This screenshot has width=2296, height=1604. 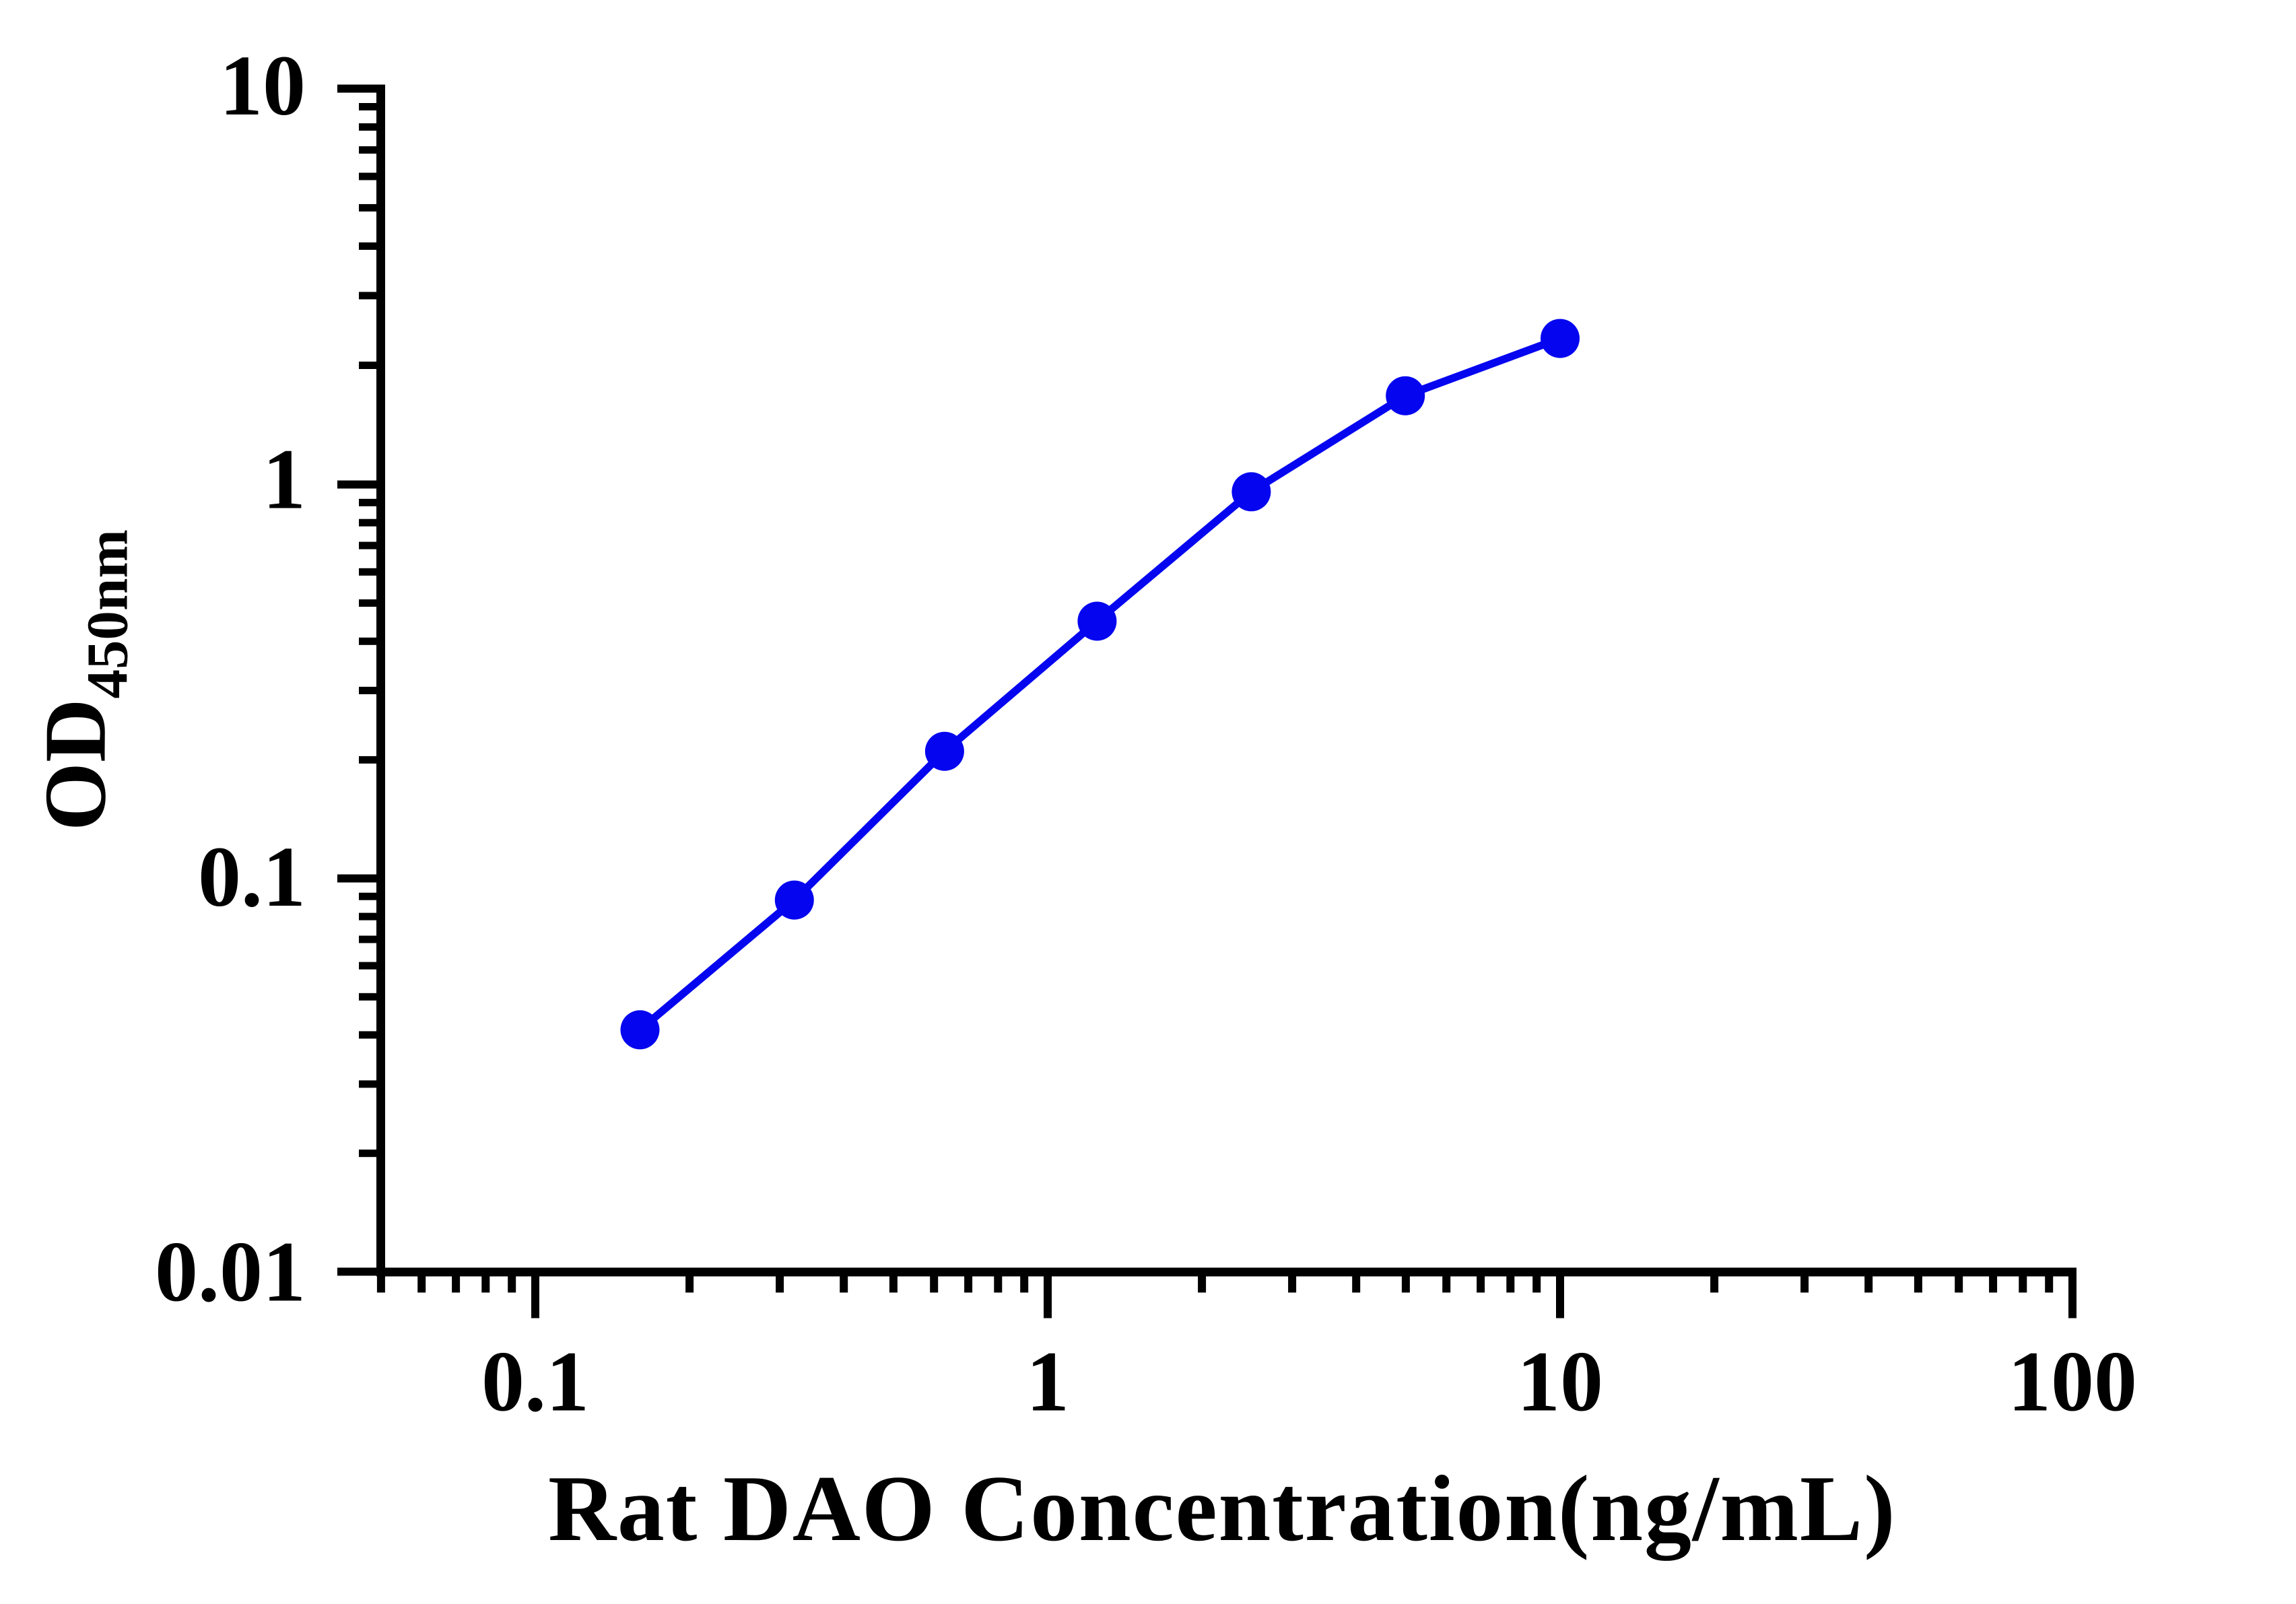 I want to click on svg-text: 100, so click(x=2072, y=1382).